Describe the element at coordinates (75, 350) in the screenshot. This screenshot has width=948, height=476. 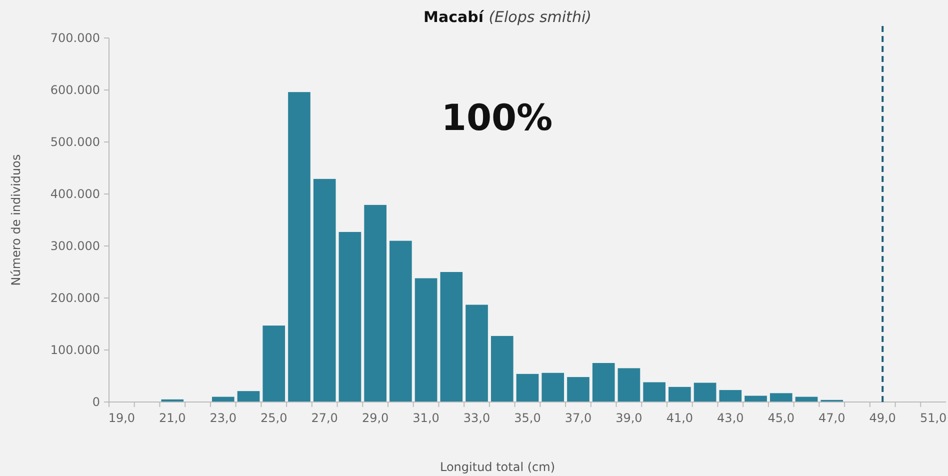
I see `y-tick-label: 100.000` at that location.